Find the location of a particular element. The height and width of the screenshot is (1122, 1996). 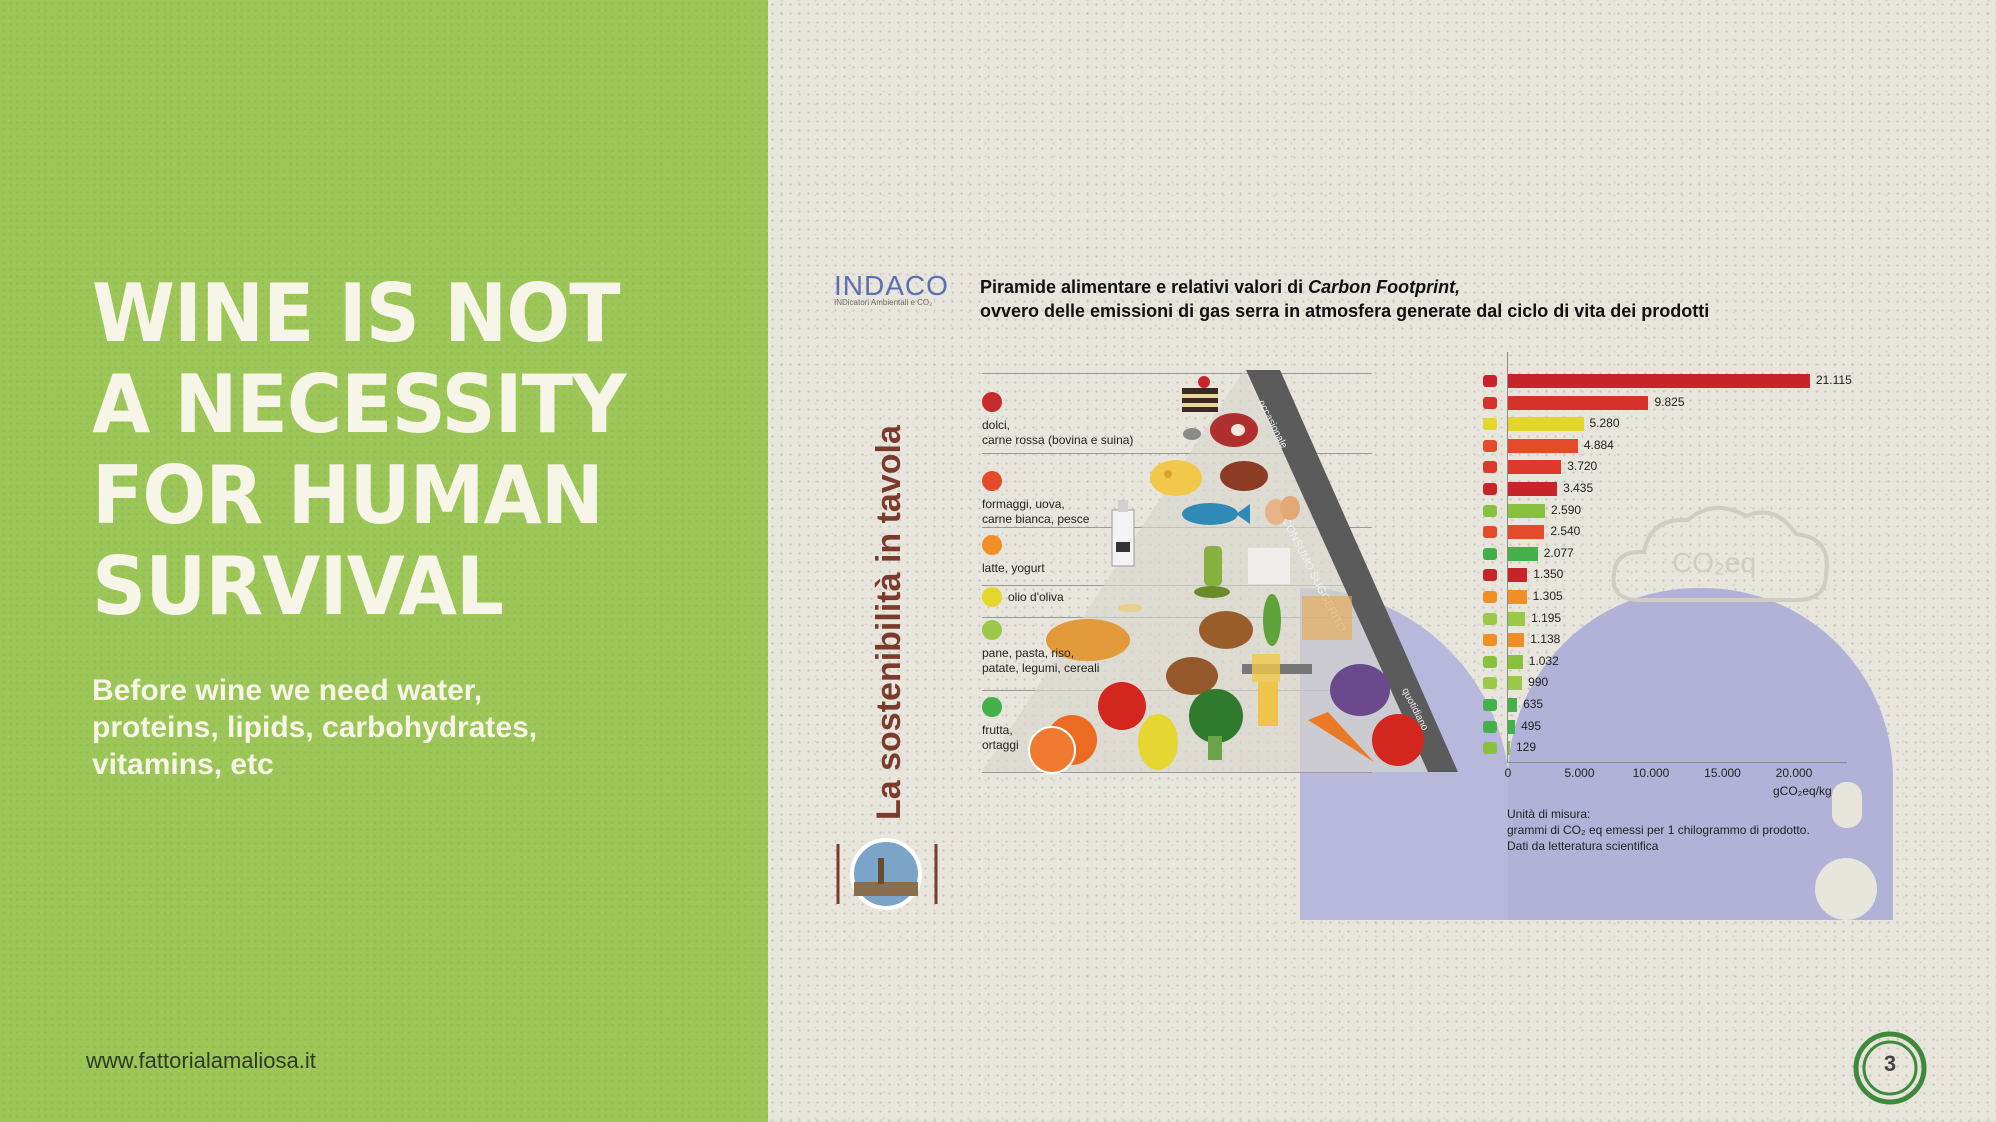

legend-item: latte, yogurt is located at coordinates (1013, 555).